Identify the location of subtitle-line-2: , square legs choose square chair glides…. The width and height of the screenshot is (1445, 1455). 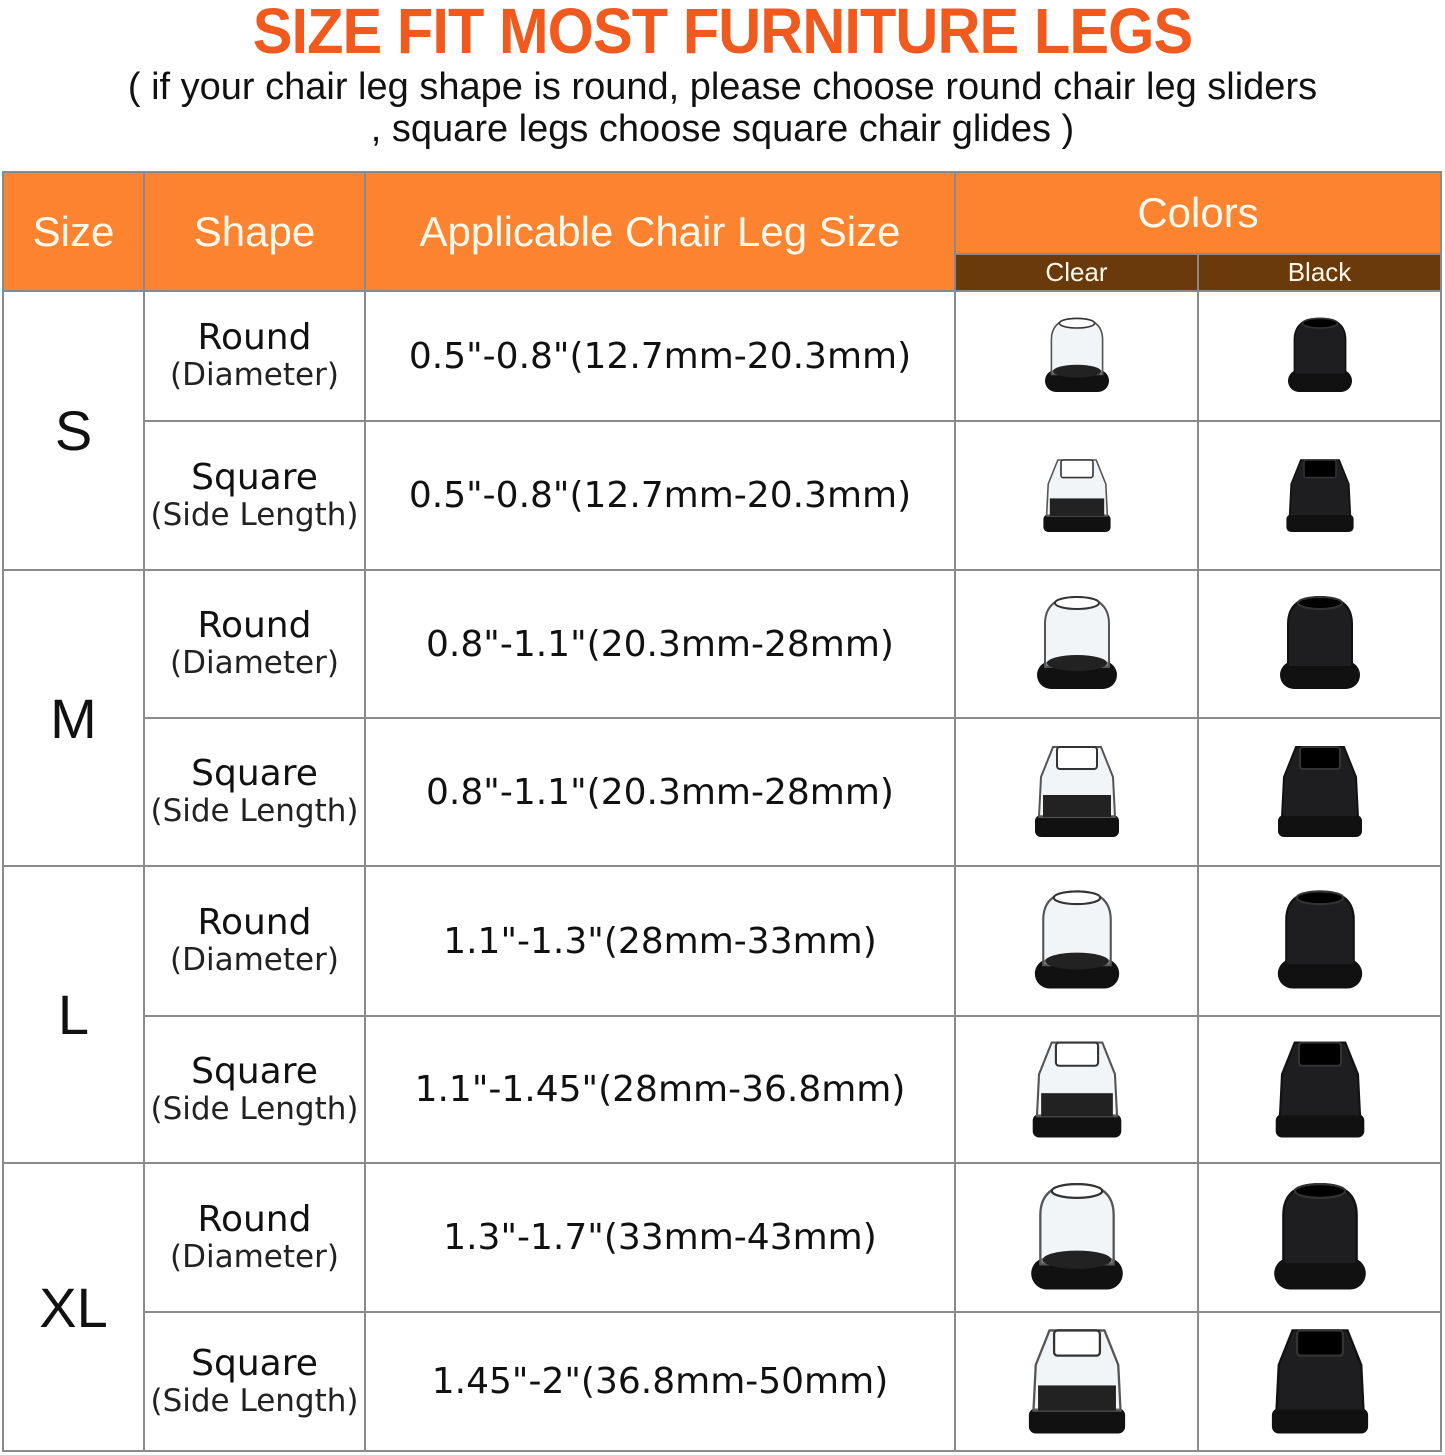
(722, 129).